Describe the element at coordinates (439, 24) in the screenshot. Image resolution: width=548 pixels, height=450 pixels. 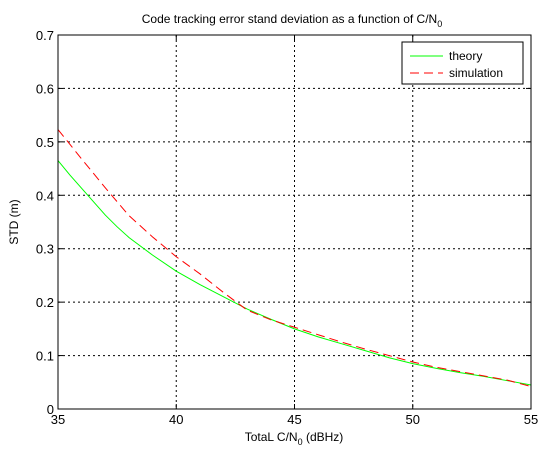
I see `chart-title-subscript: 0` at that location.